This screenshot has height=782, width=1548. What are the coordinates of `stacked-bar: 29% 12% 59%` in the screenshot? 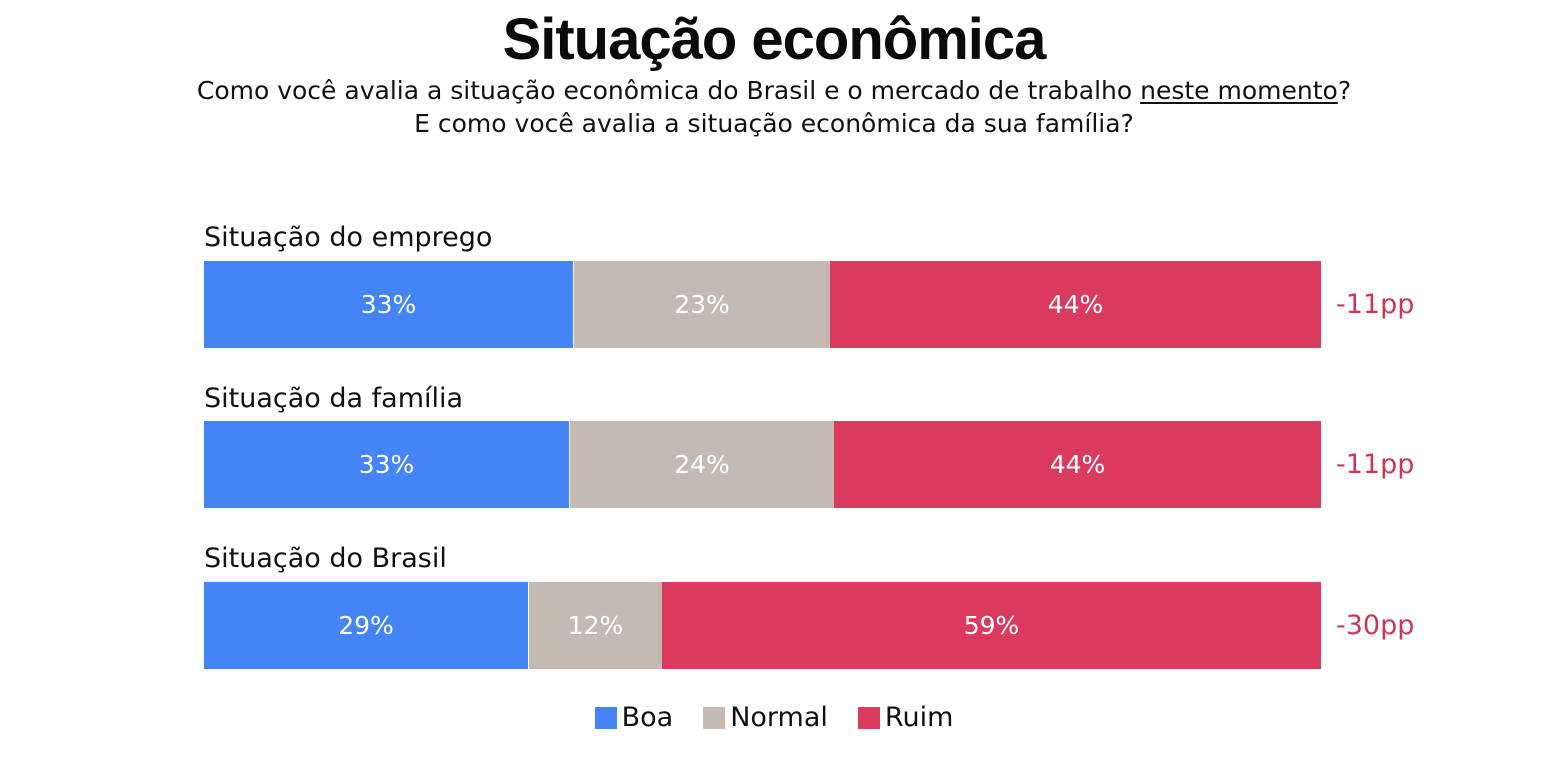 It's located at (762, 625).